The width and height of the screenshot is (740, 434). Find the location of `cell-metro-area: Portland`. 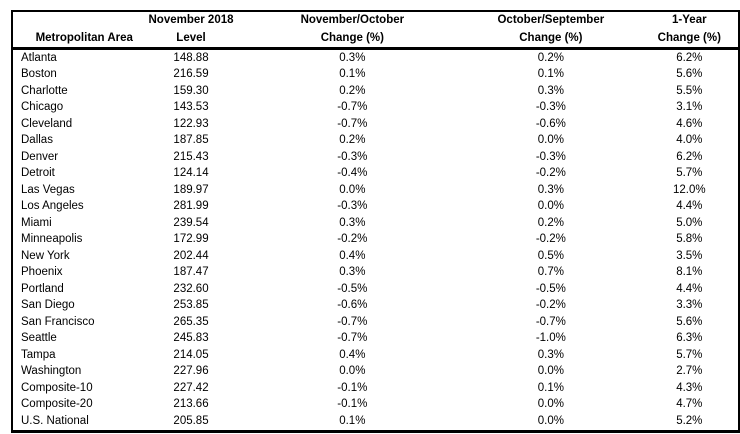

cell-metro-area: Portland is located at coordinates (42, 288).